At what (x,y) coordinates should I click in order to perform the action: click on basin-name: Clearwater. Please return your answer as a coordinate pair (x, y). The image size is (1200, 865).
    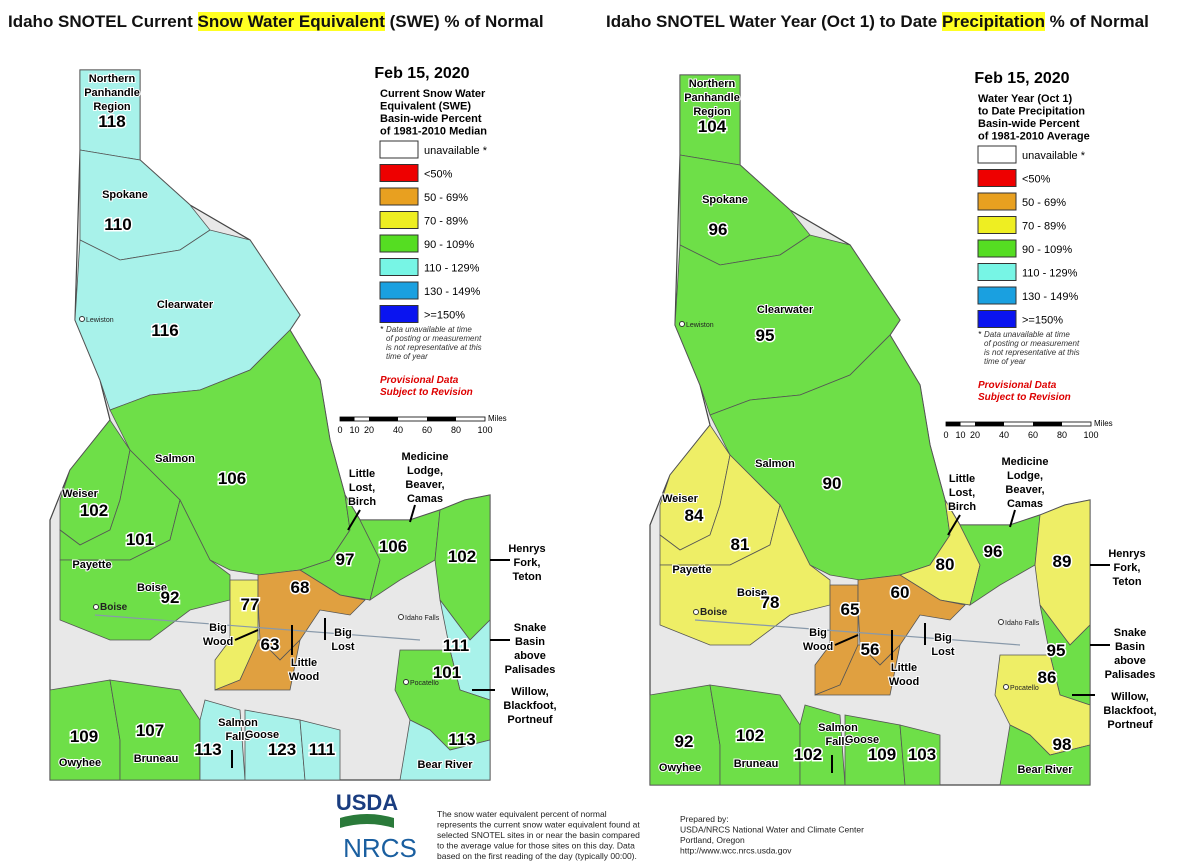
    Looking at the image, I should click on (185, 305).